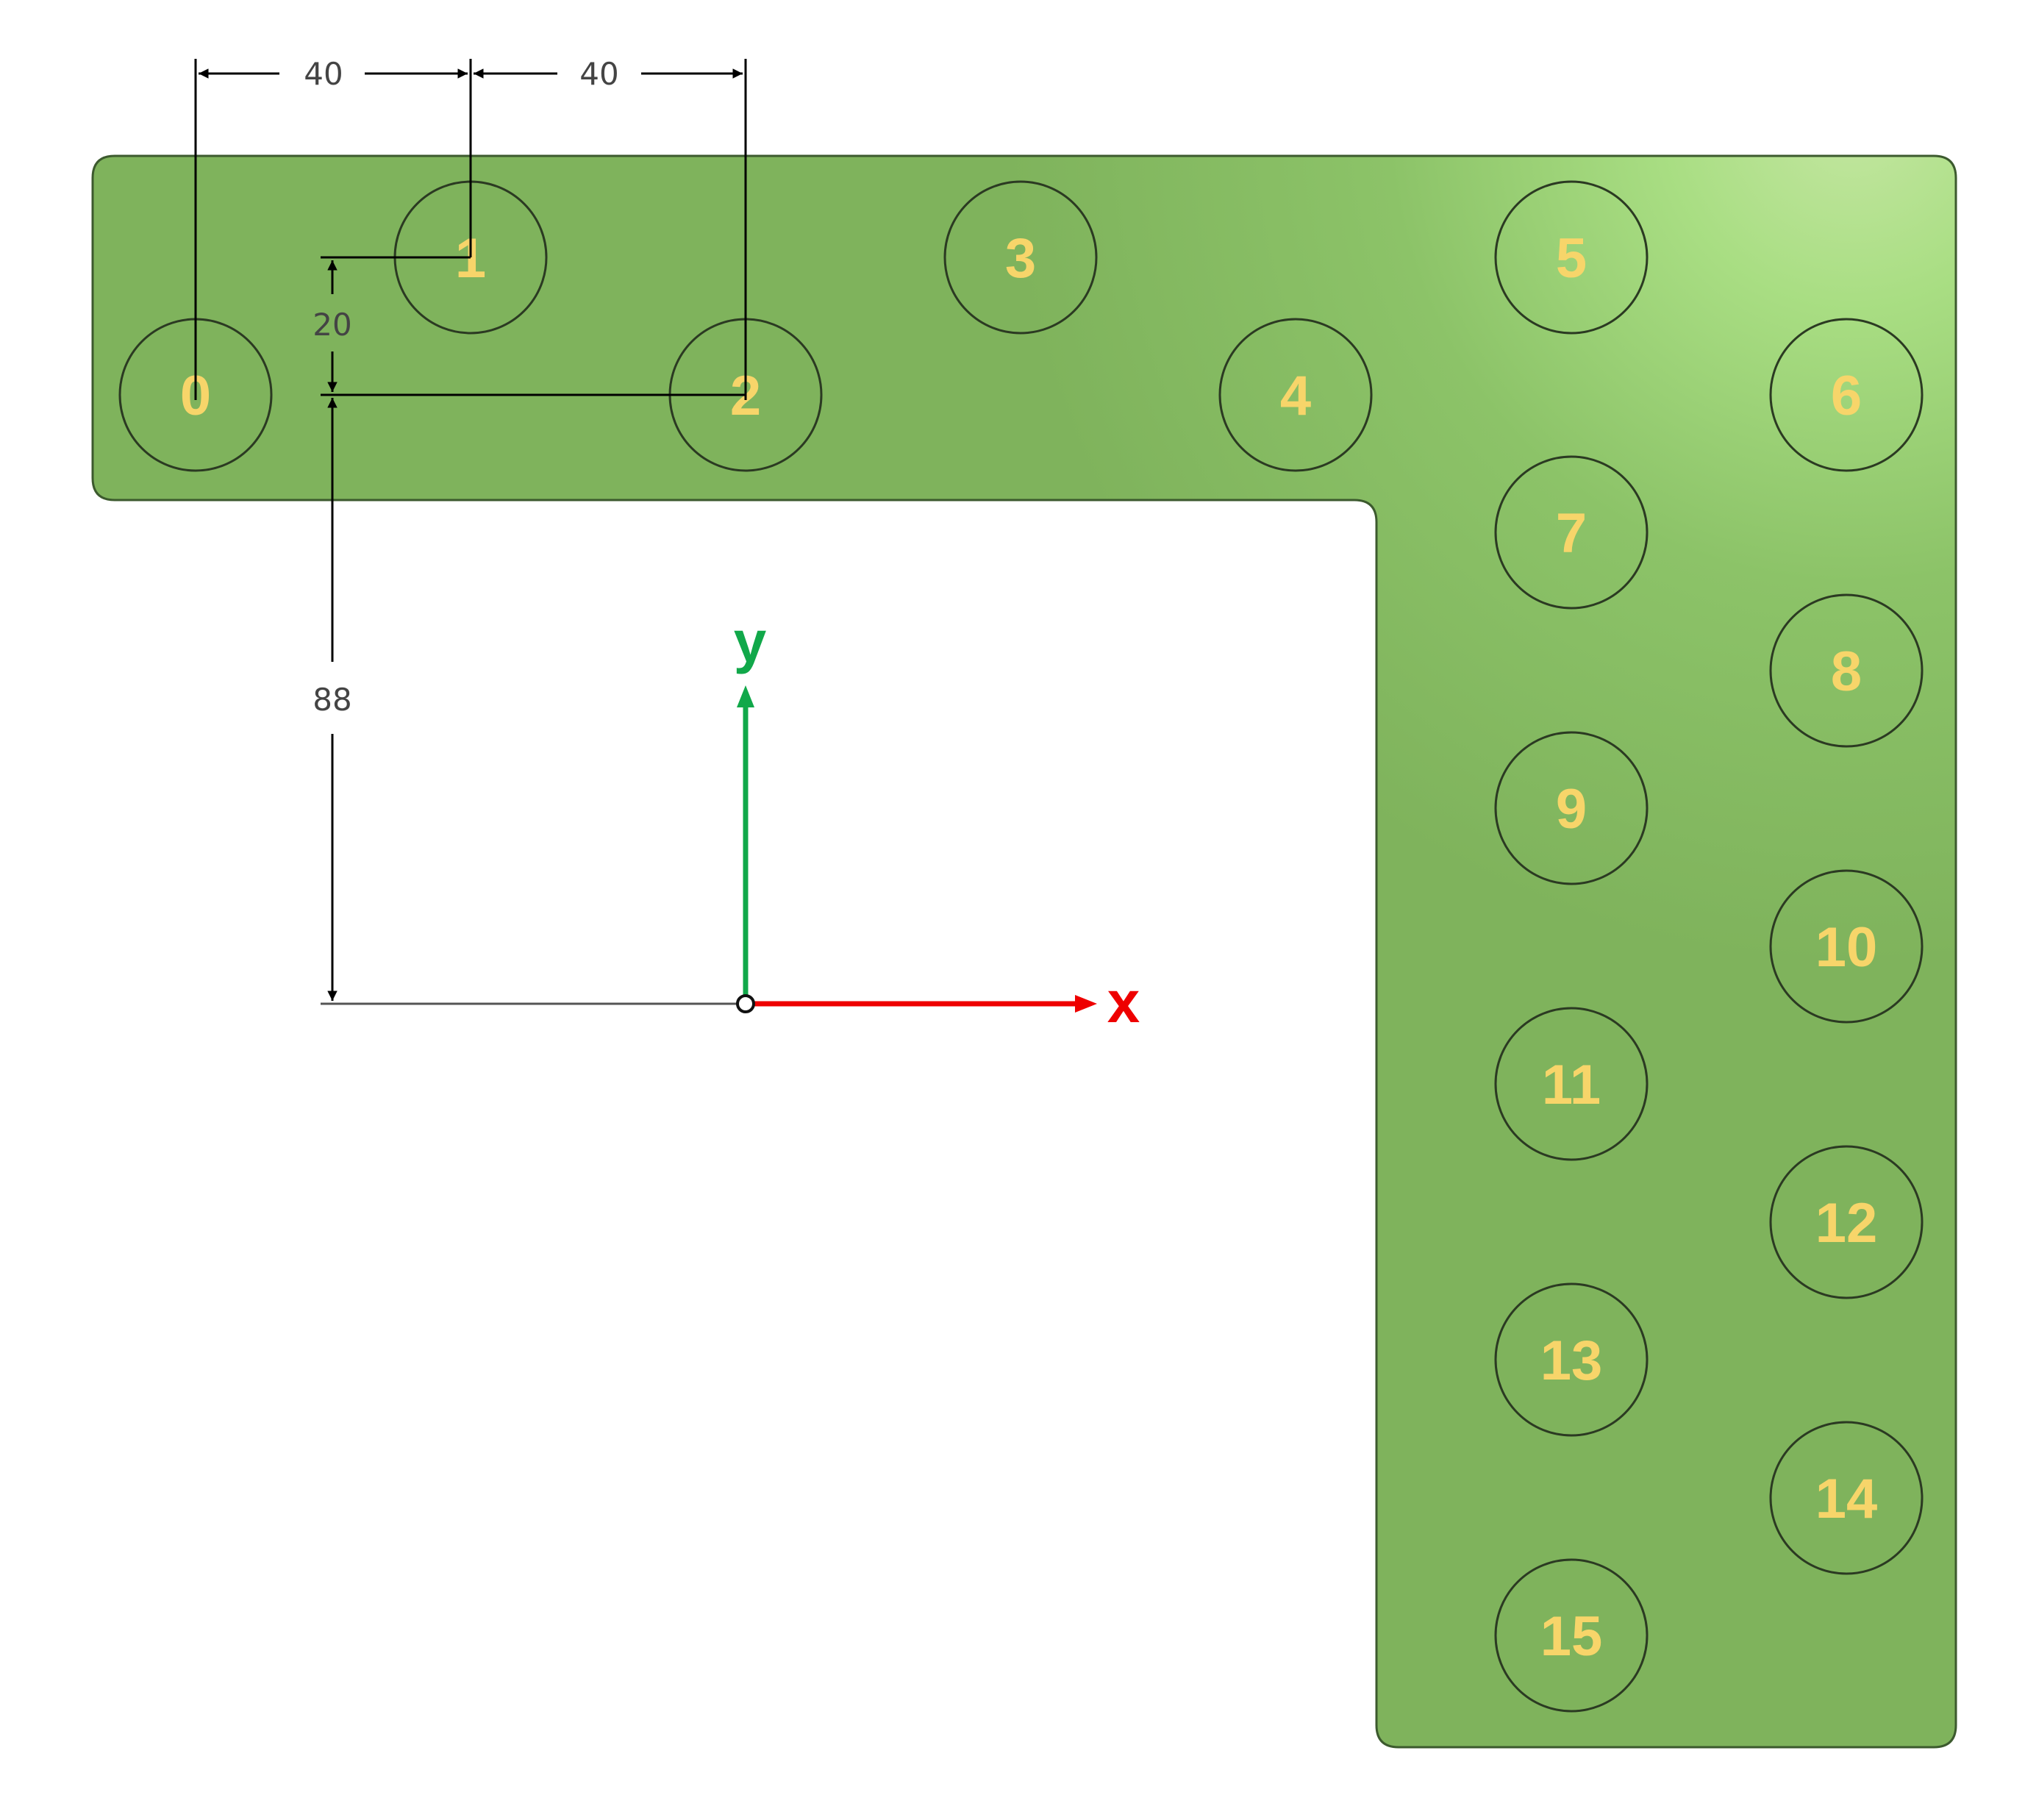 This screenshot has height=1820, width=2025. I want to click on hole-5: 5, so click(1572, 257).